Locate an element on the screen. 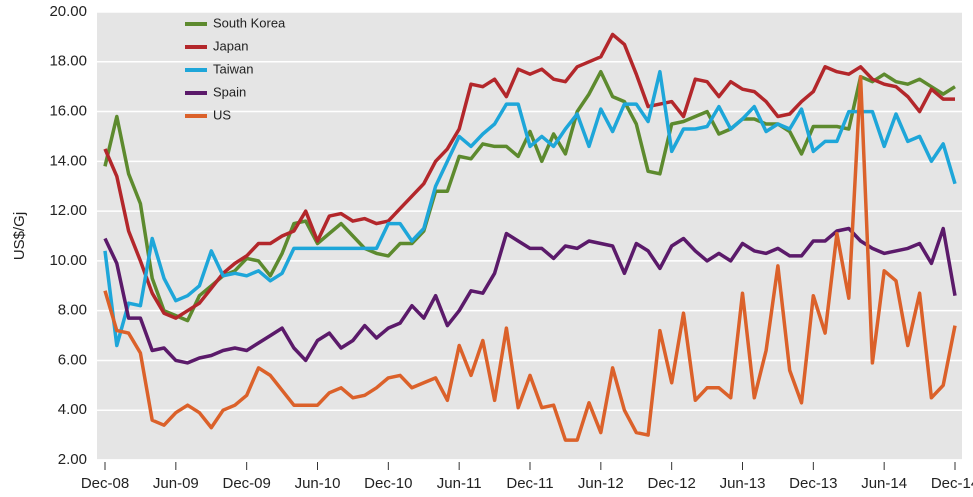 The height and width of the screenshot is (497, 973). x-tick-label: Jun-12 is located at coordinates (601, 483).